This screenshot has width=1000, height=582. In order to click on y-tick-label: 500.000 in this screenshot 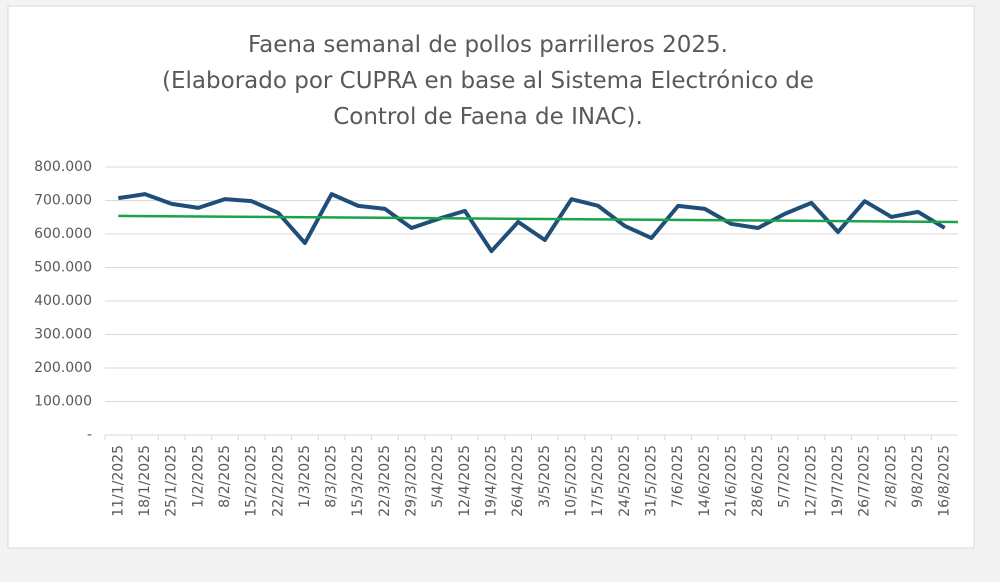, I will do `click(63, 268)`.